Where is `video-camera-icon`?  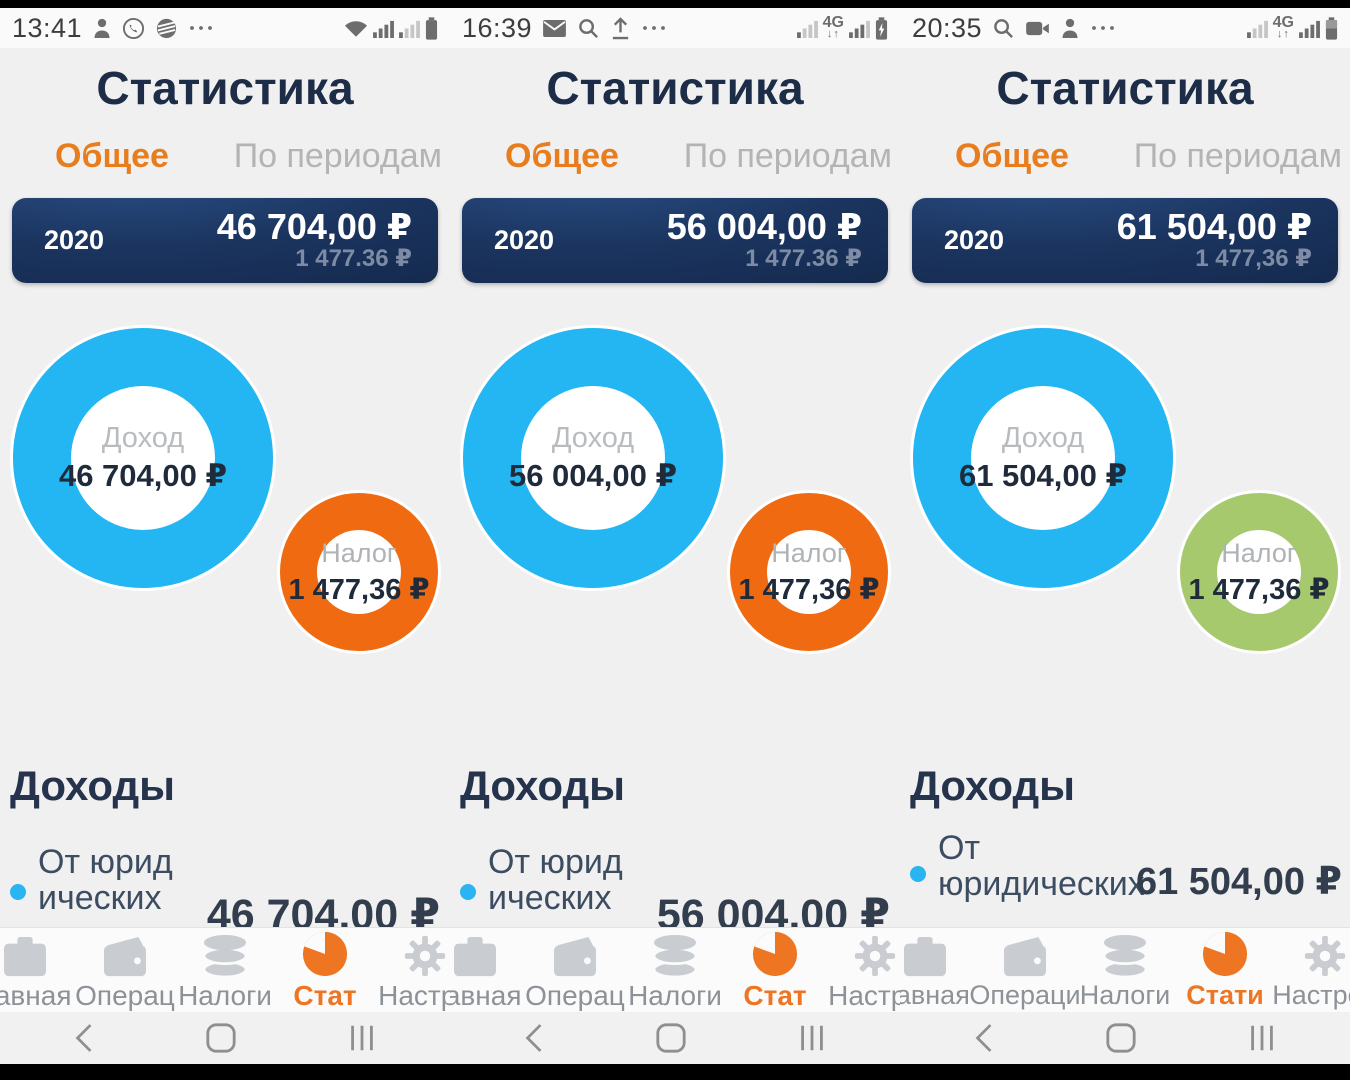
video-camera-icon is located at coordinates (1037, 28).